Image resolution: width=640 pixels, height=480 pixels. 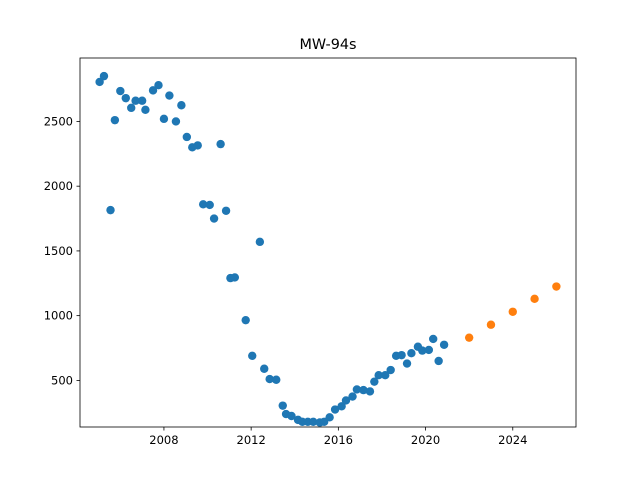 I want to click on y-tick-label: 2000, so click(x=58, y=186).